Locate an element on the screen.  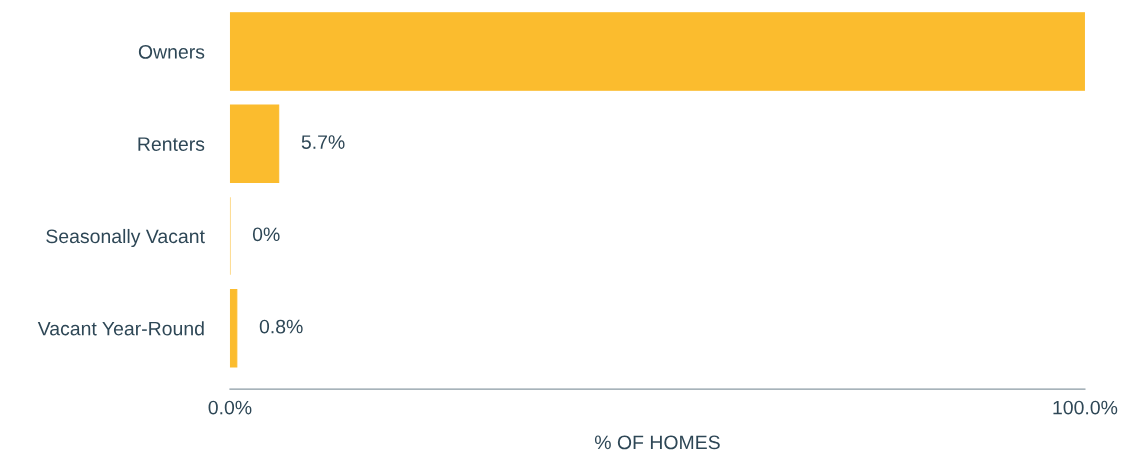
y-tick-label: Vacant Year-Round is located at coordinates (120, 328).